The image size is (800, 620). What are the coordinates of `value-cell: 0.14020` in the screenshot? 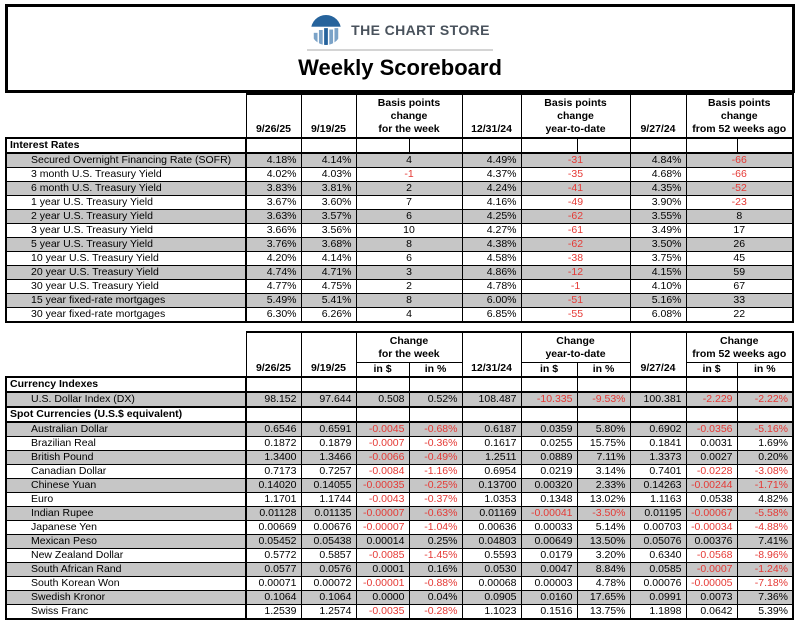 It's located at (273, 485).